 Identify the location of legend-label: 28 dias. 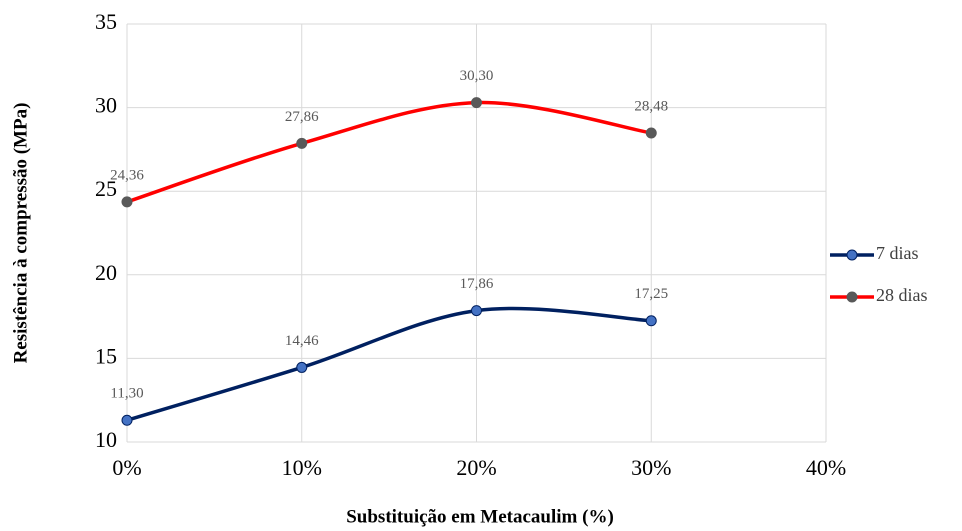
(902, 295).